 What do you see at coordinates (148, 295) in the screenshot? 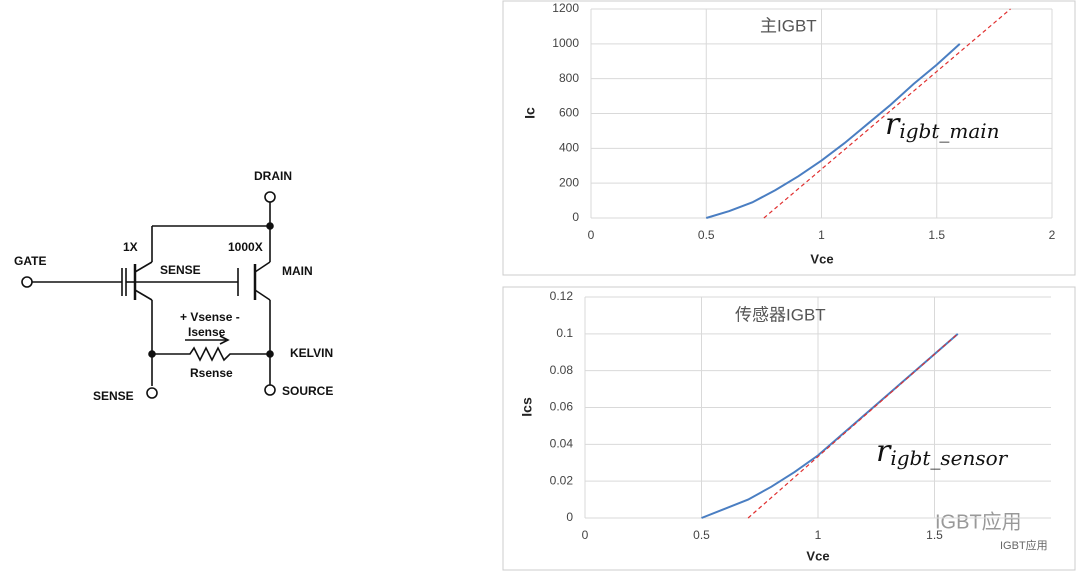
I see `circuit` at bounding box center [148, 295].